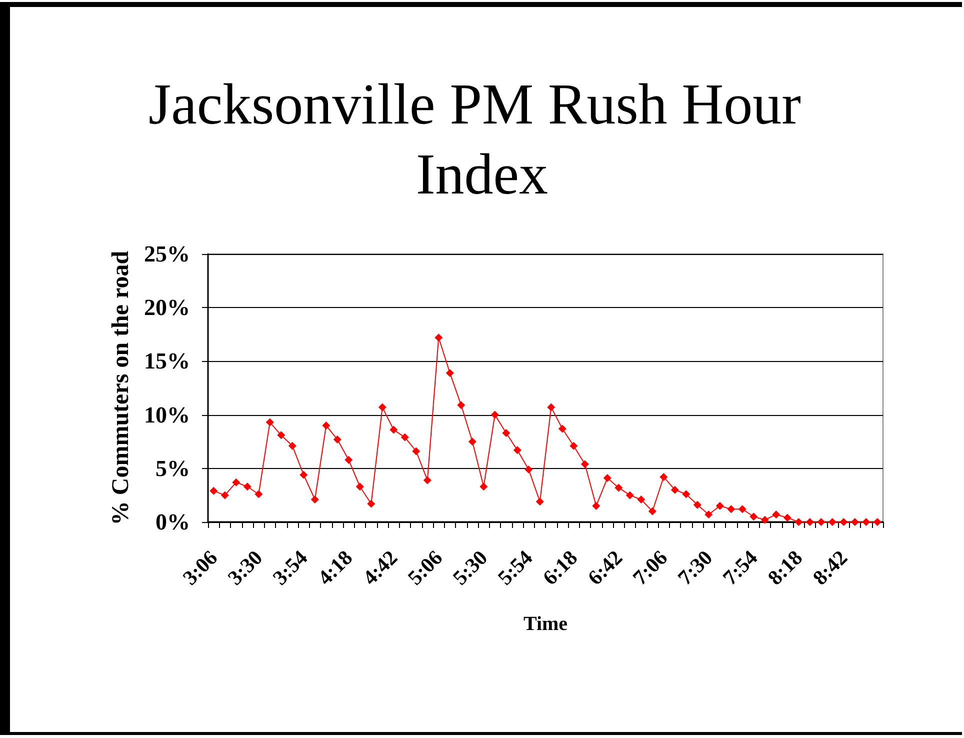 Image resolution: width=964 pixels, height=738 pixels. What do you see at coordinates (605, 568) in the screenshot?
I see `x-tick-label: 6:42` at bounding box center [605, 568].